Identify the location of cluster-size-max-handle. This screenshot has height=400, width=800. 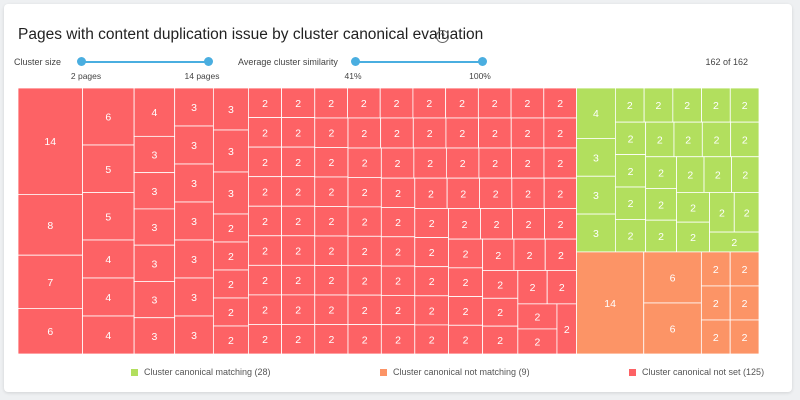
(208, 61).